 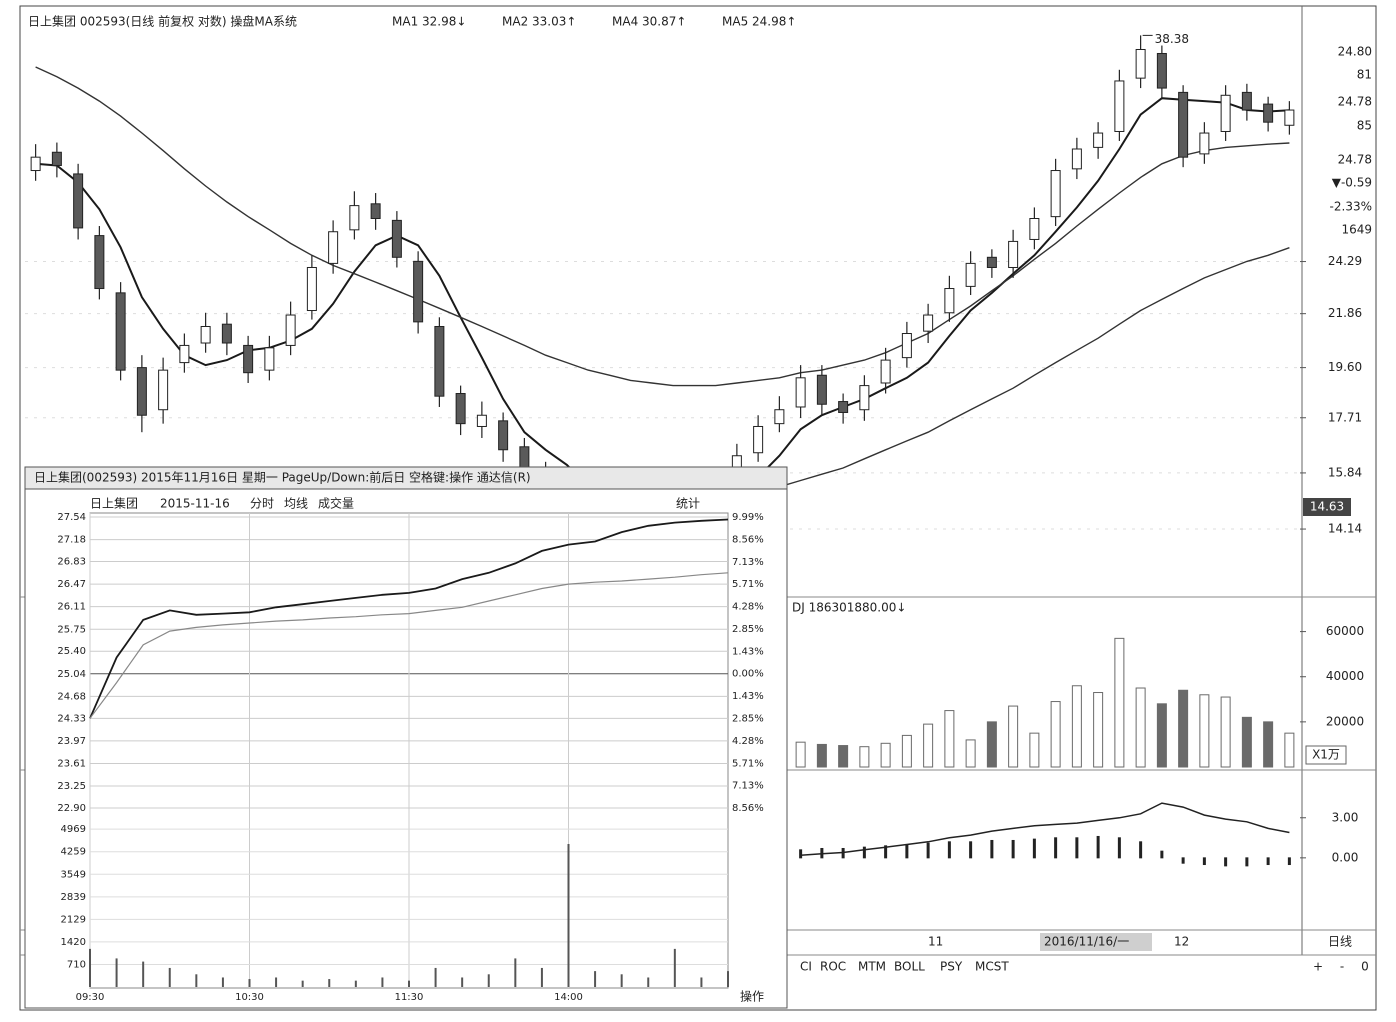 I want to click on tab: PSY, so click(x=951, y=967).